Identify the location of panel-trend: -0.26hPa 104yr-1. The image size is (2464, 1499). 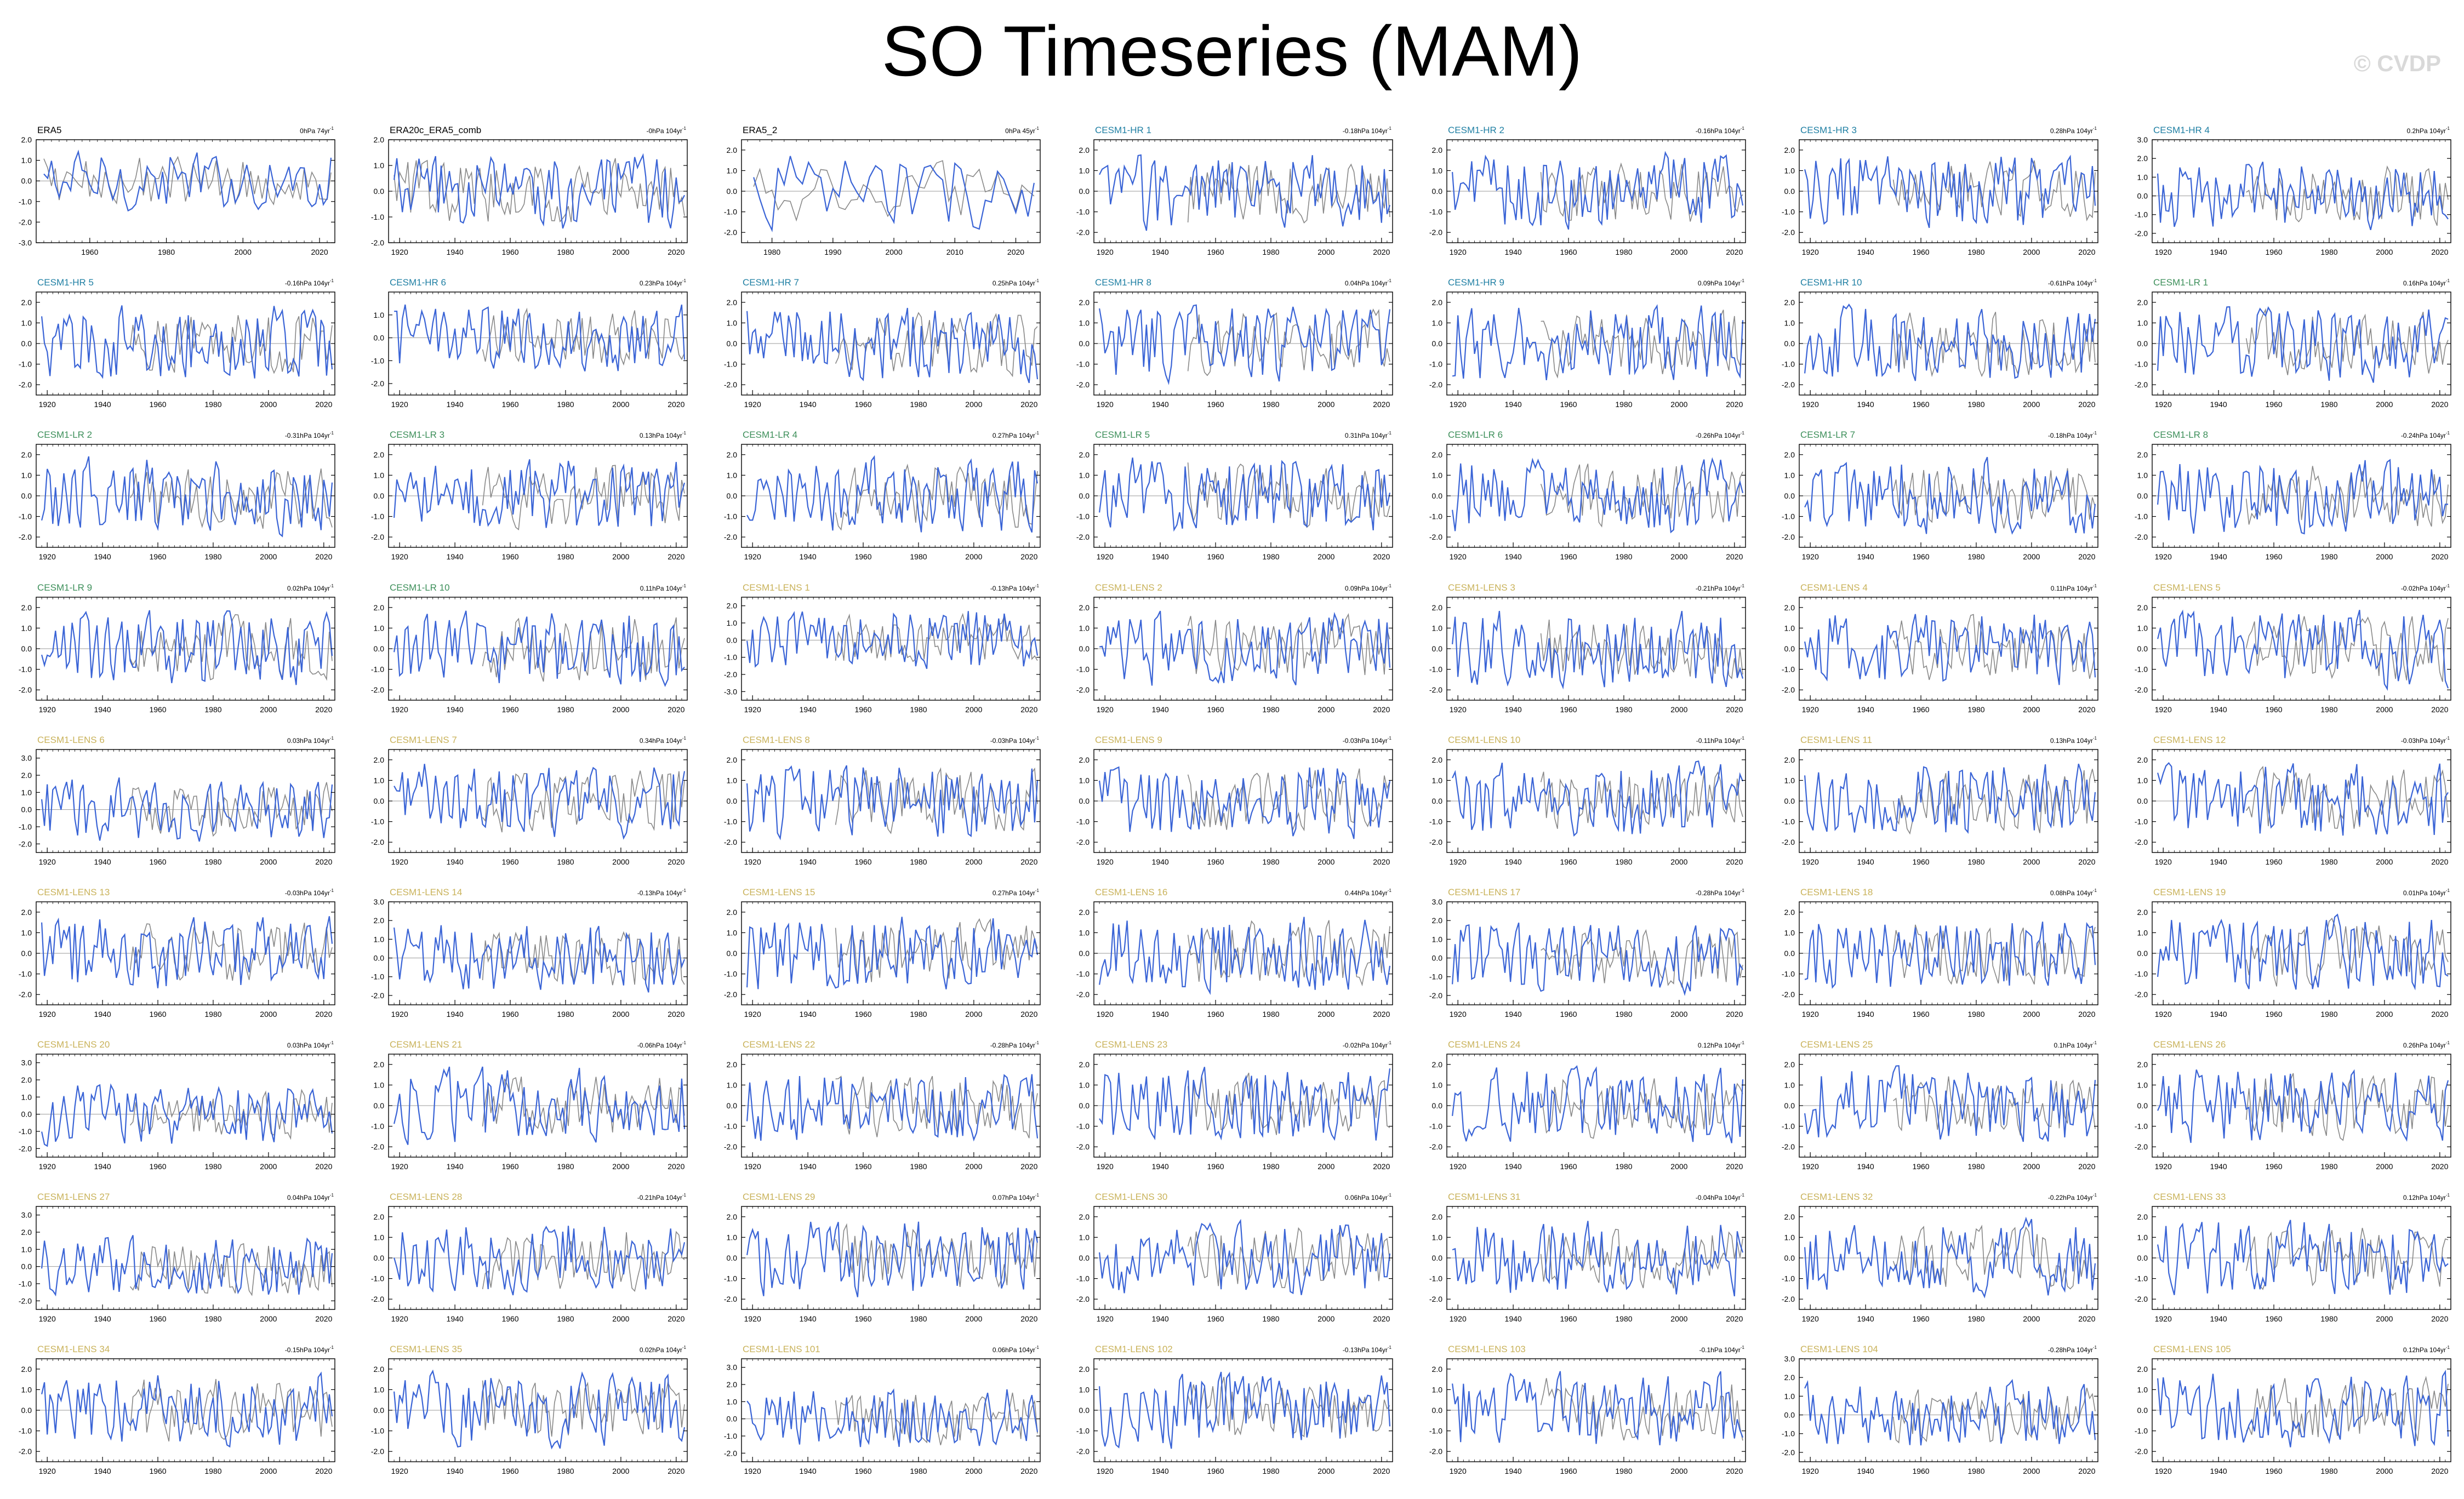
(1720, 435).